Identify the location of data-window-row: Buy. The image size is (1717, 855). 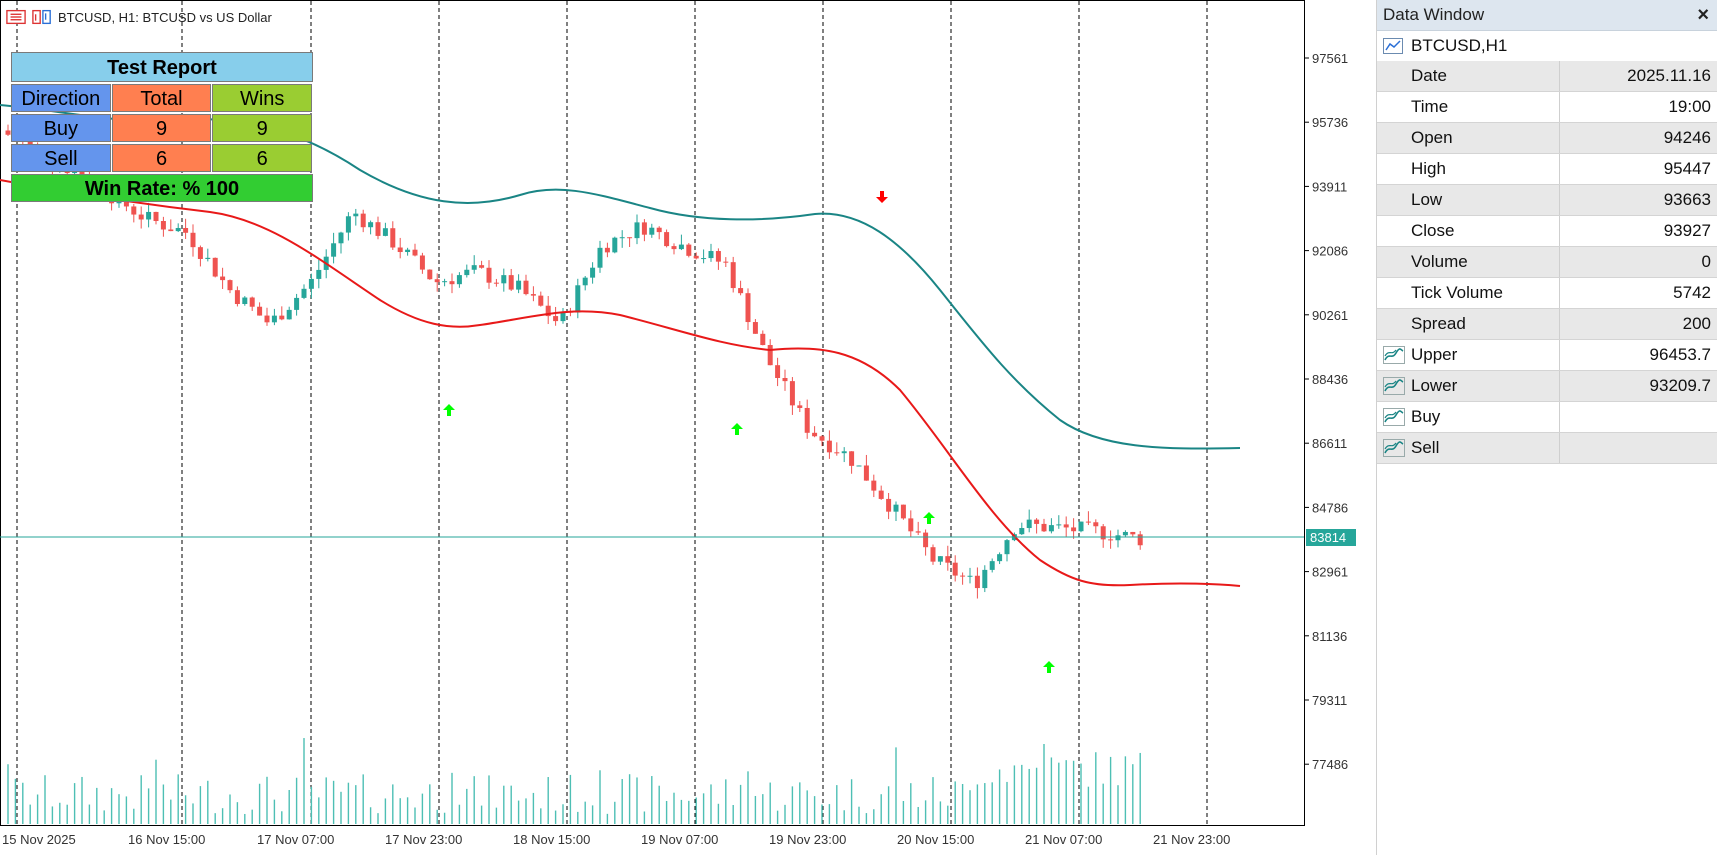
(1547, 417).